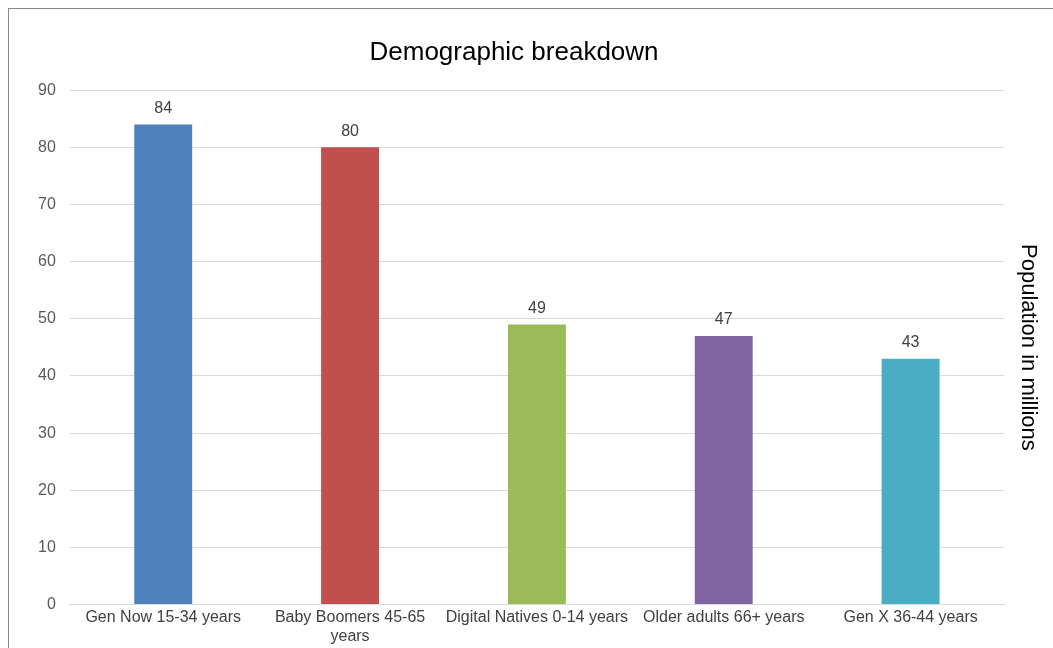 This screenshot has height=648, width=1053. What do you see at coordinates (910, 616) in the screenshot?
I see `x-tick-label: Gen X 36-44 years` at bounding box center [910, 616].